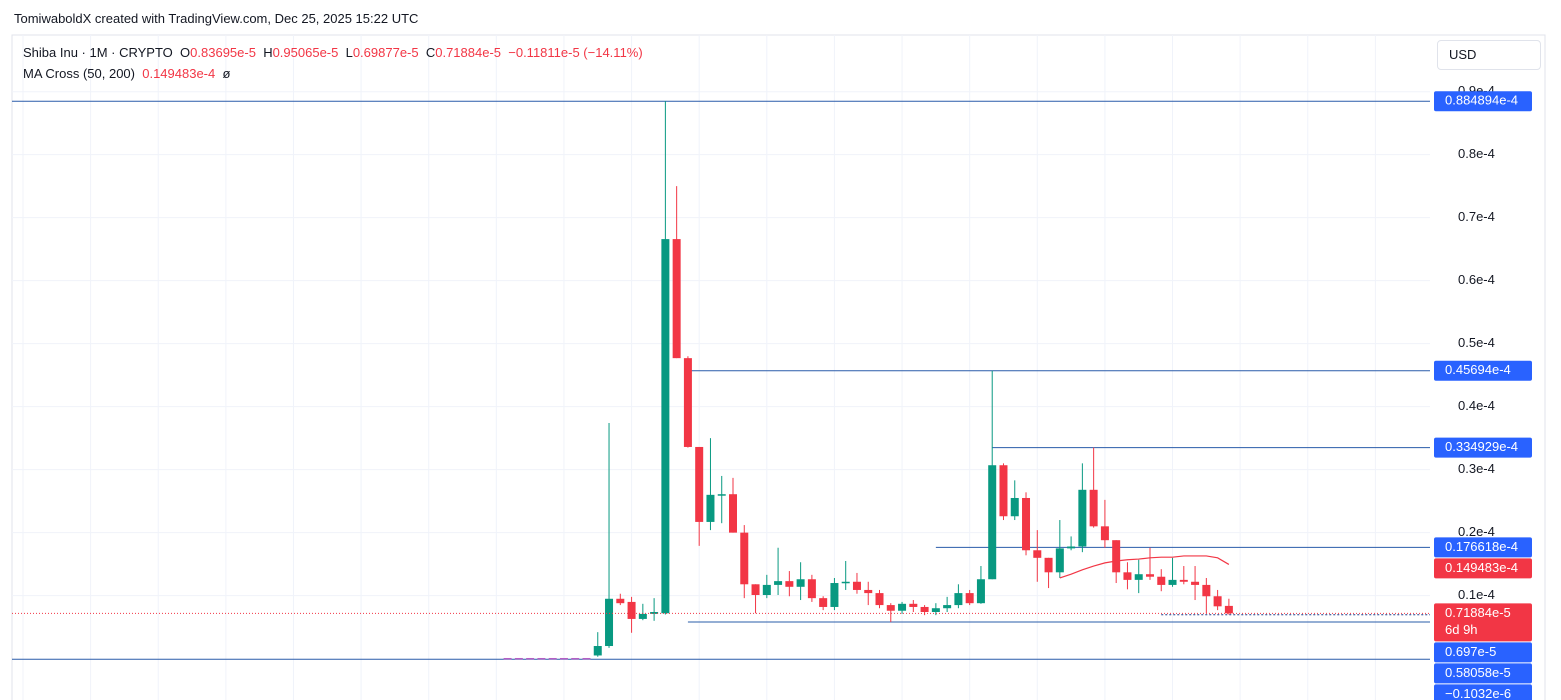 This screenshot has height=700, width=1561. I want to click on price-label: 0.334929e-4, so click(1481, 446).